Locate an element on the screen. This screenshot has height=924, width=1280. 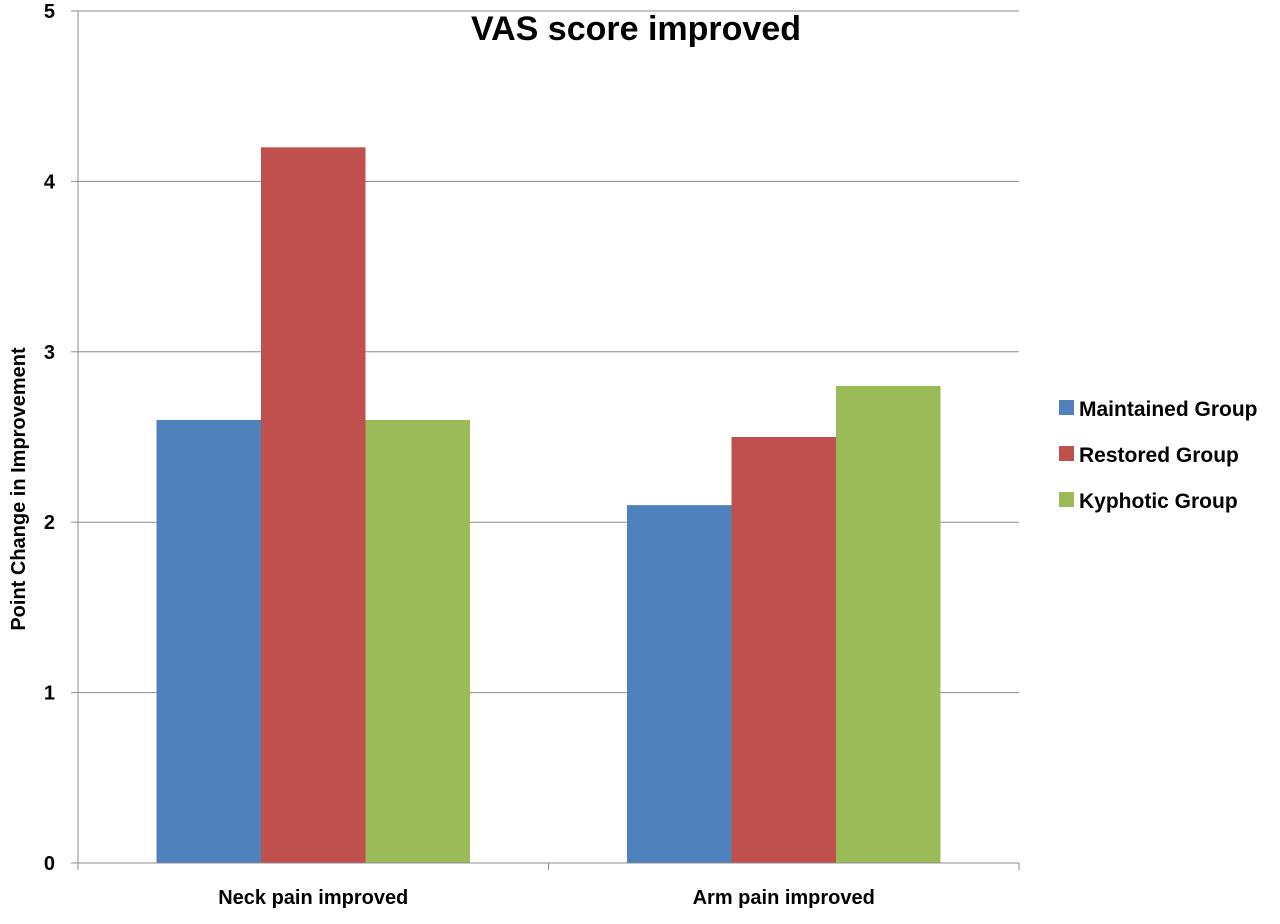
legend-label: Kyphotic Group is located at coordinates (1158, 501).